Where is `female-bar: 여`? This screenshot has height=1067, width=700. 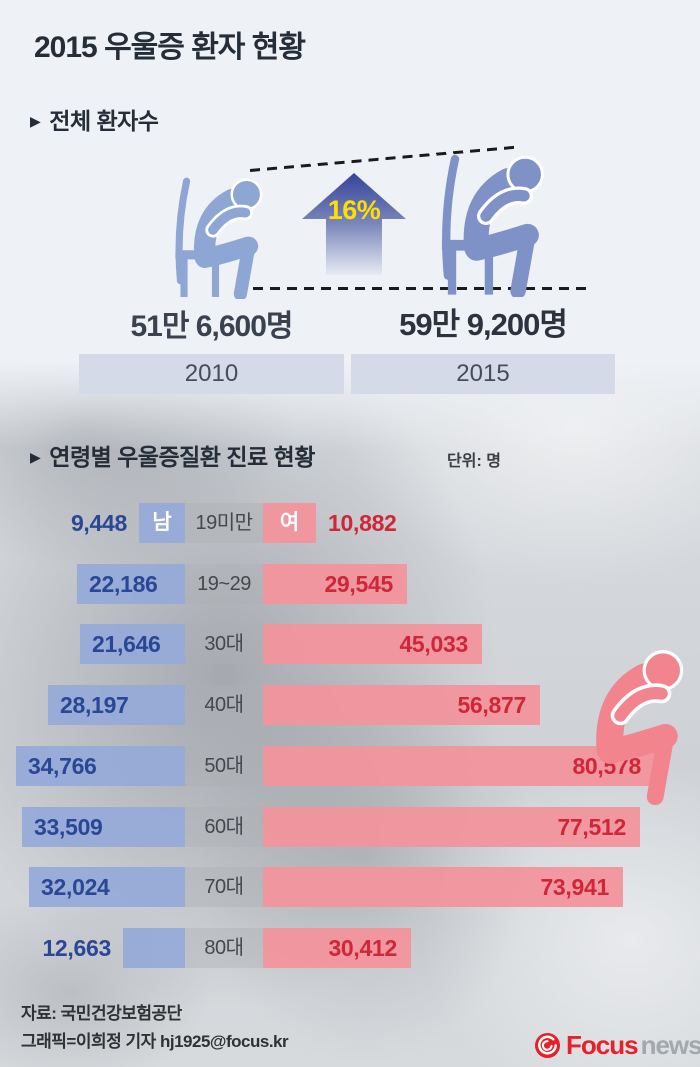
female-bar: 여 is located at coordinates (289, 523).